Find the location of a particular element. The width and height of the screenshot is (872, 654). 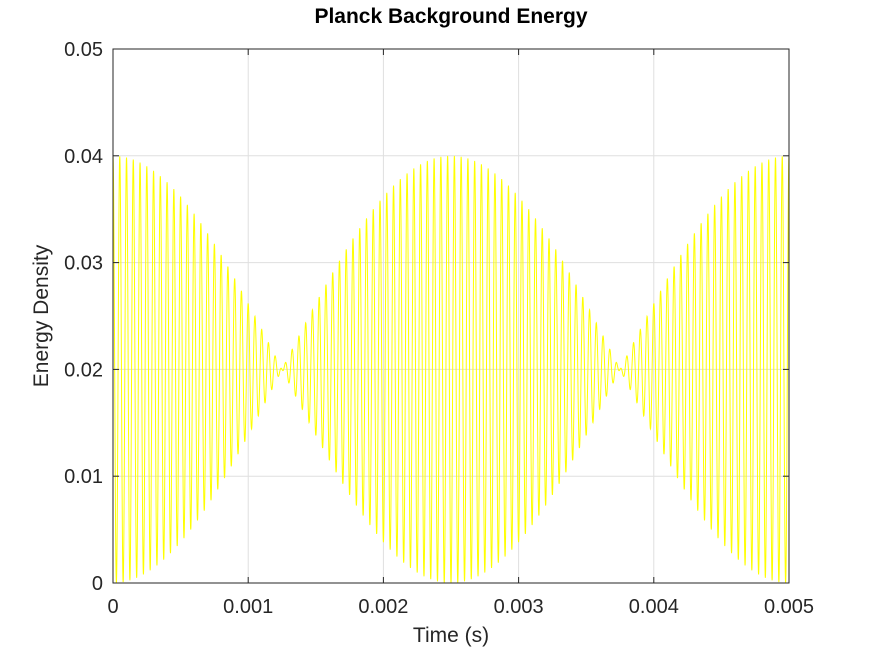

y-tick-label: 0.03 is located at coordinates (83, 264).